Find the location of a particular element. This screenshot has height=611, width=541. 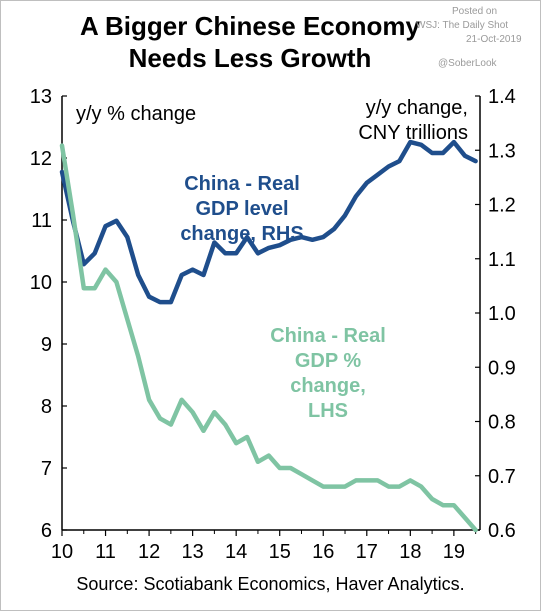

watermark-handle: @SoberLook is located at coordinates (467, 63).